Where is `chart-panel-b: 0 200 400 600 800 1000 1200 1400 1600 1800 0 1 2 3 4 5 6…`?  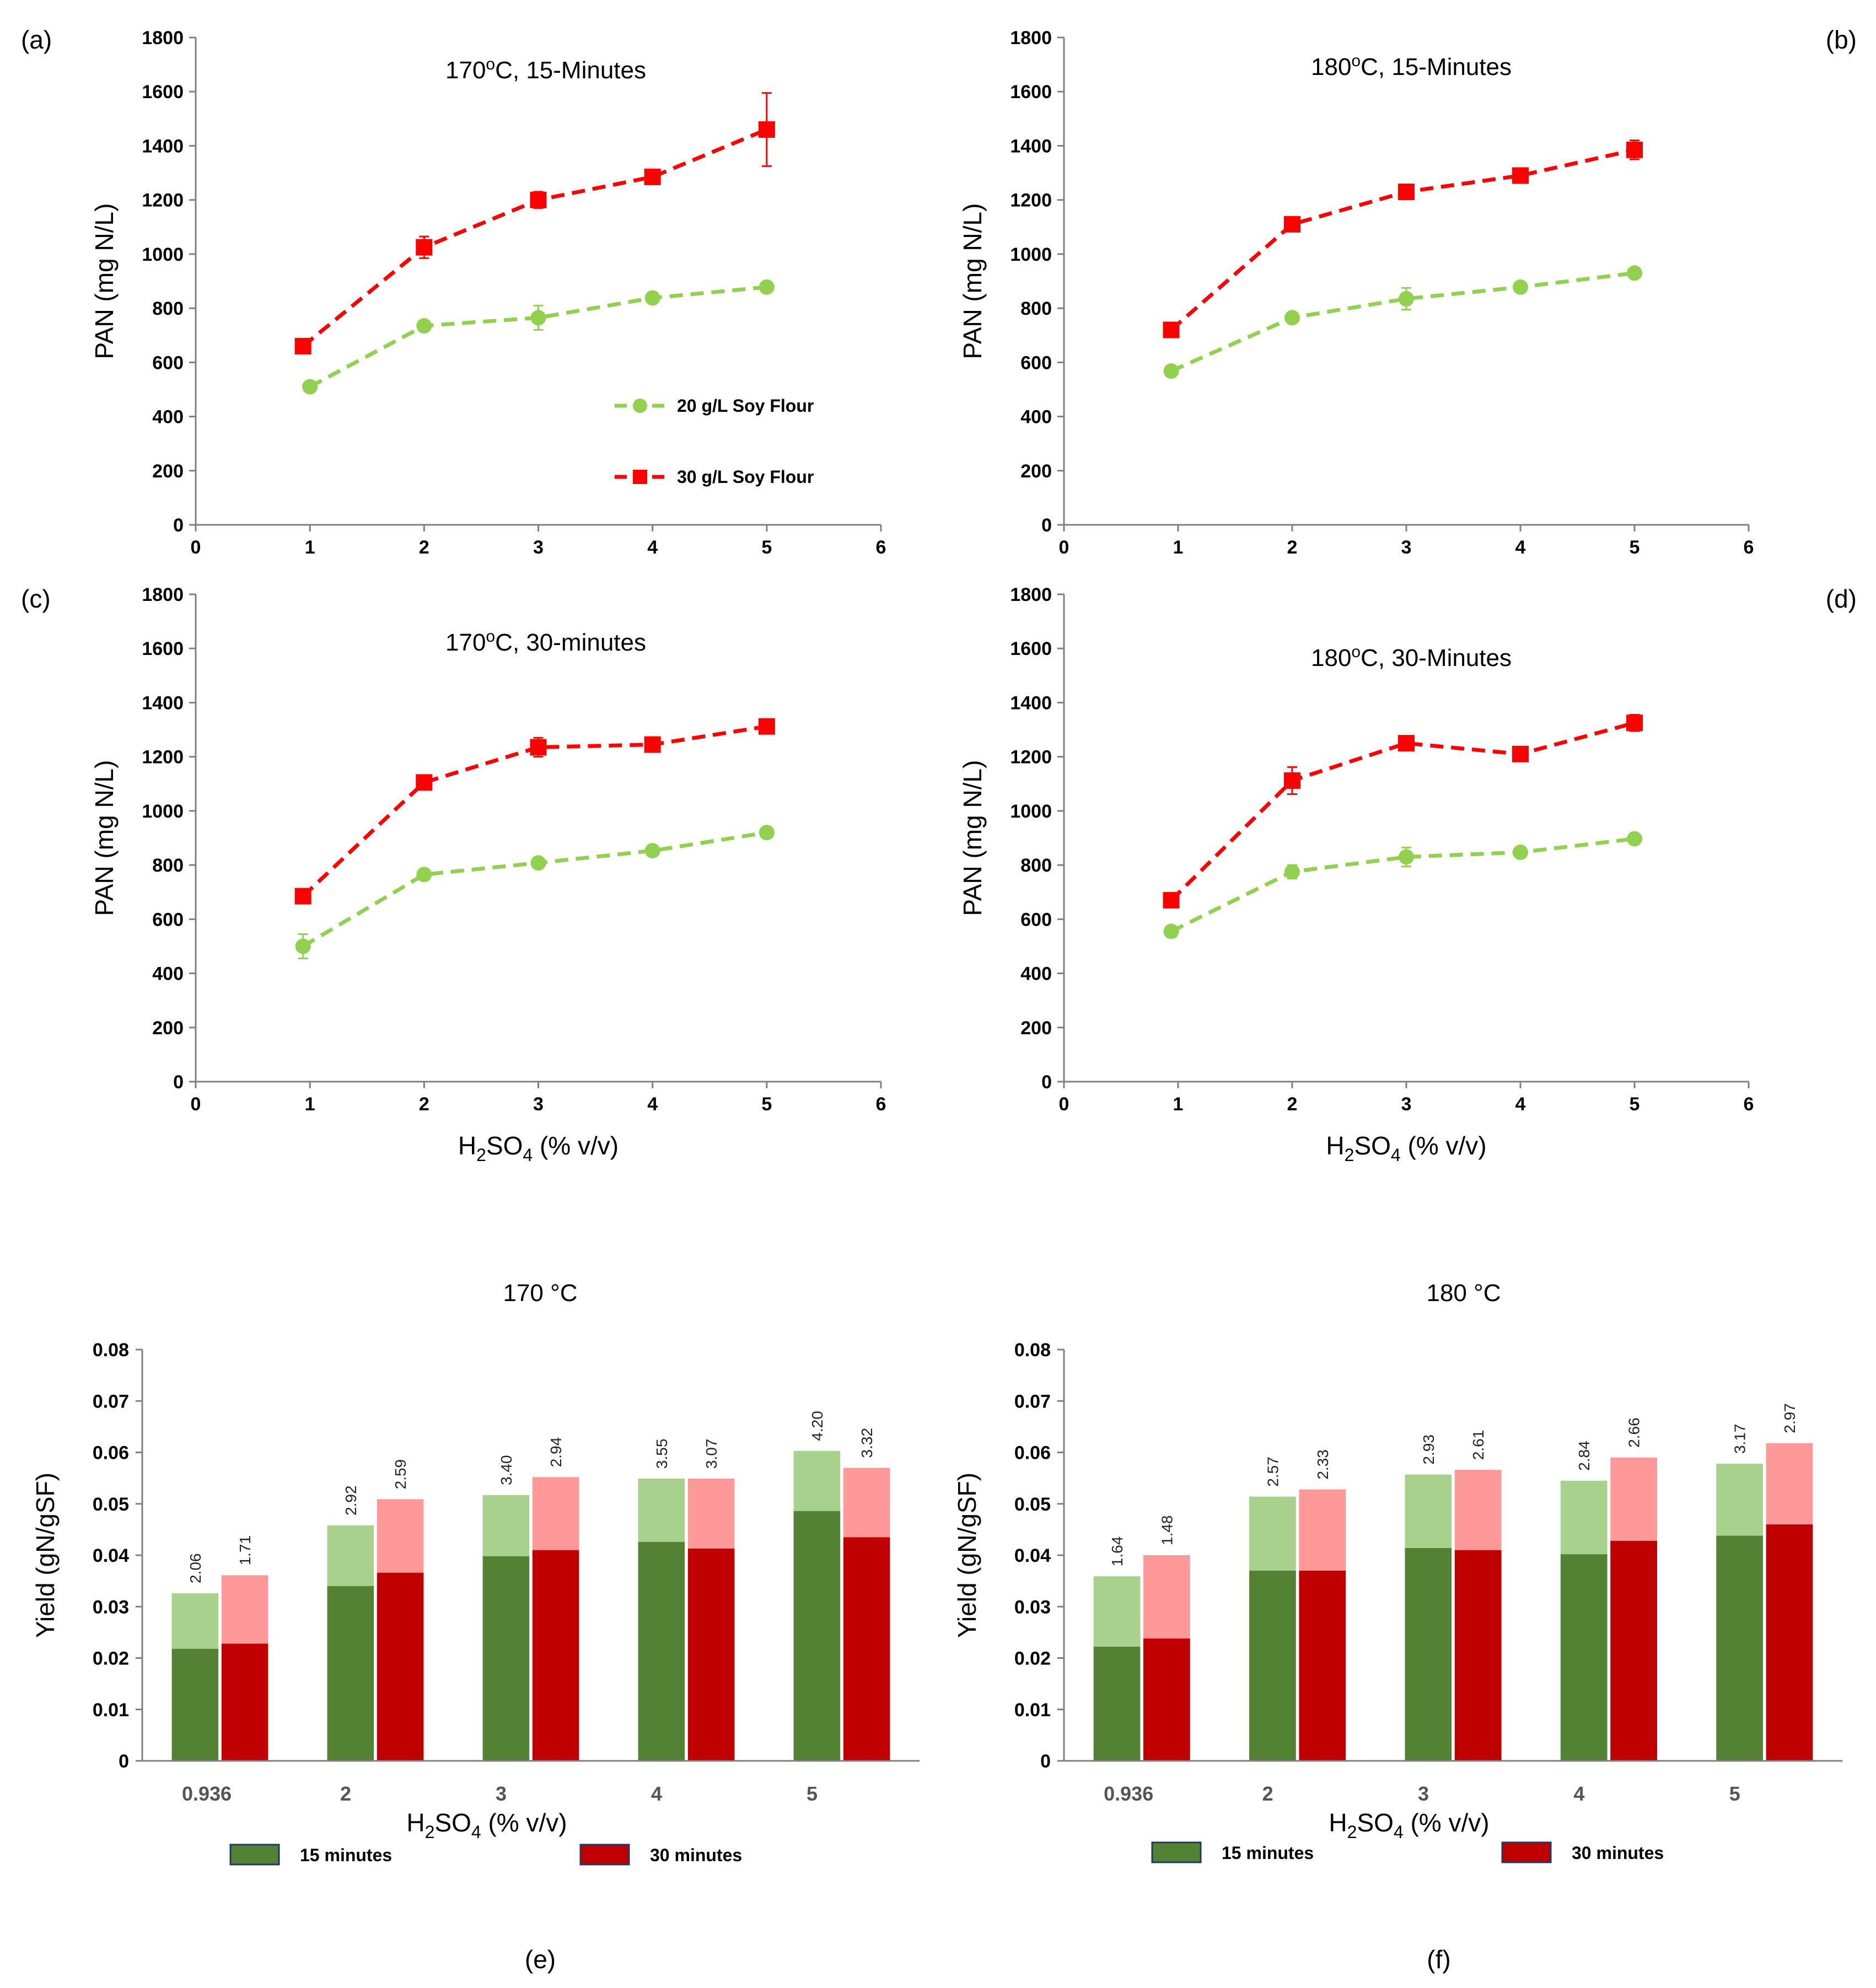
chart-panel-b: 0 200 400 600 800 1000 1200 1400 1600 1800 0 1 2 3 4 5 6… is located at coordinates (1407, 291).